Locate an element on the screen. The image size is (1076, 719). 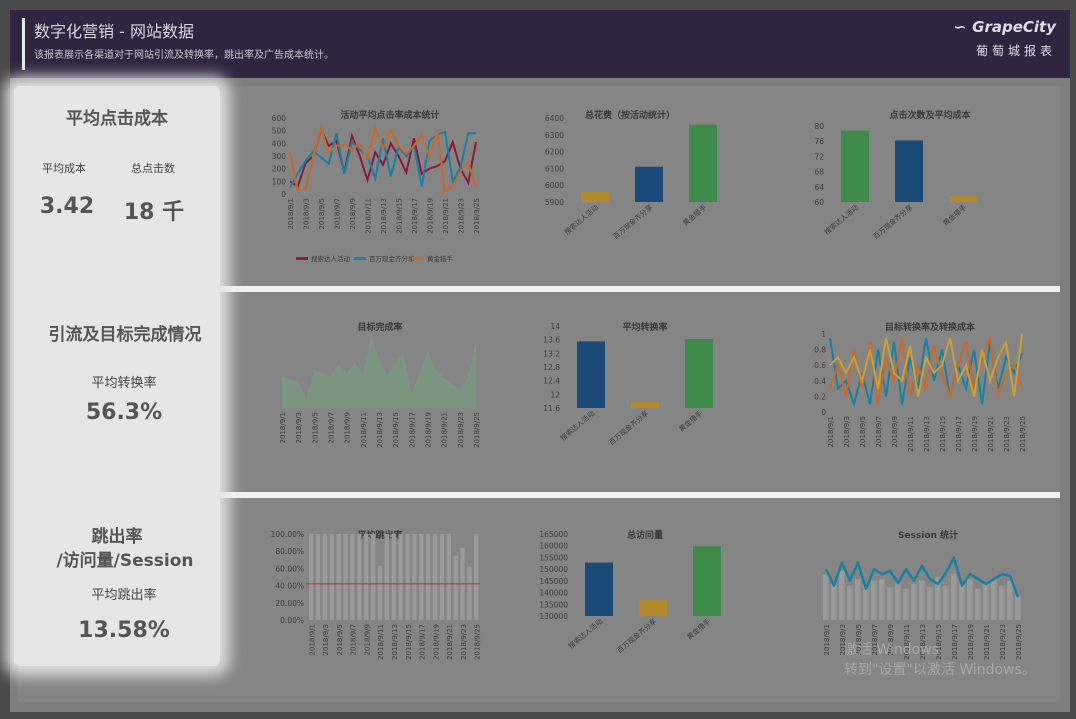
y-tick-label: 6300 is located at coordinates (554, 135).